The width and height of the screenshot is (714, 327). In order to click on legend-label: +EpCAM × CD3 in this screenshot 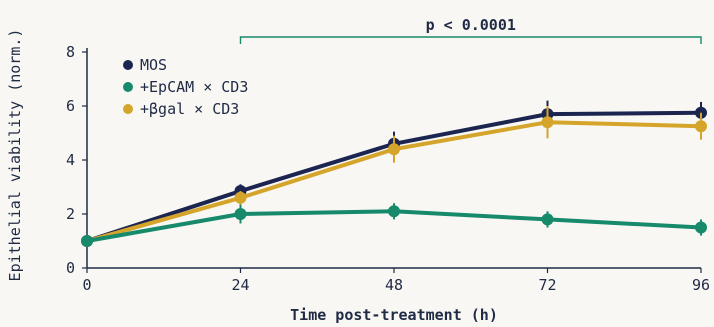, I will do `click(194, 87)`.